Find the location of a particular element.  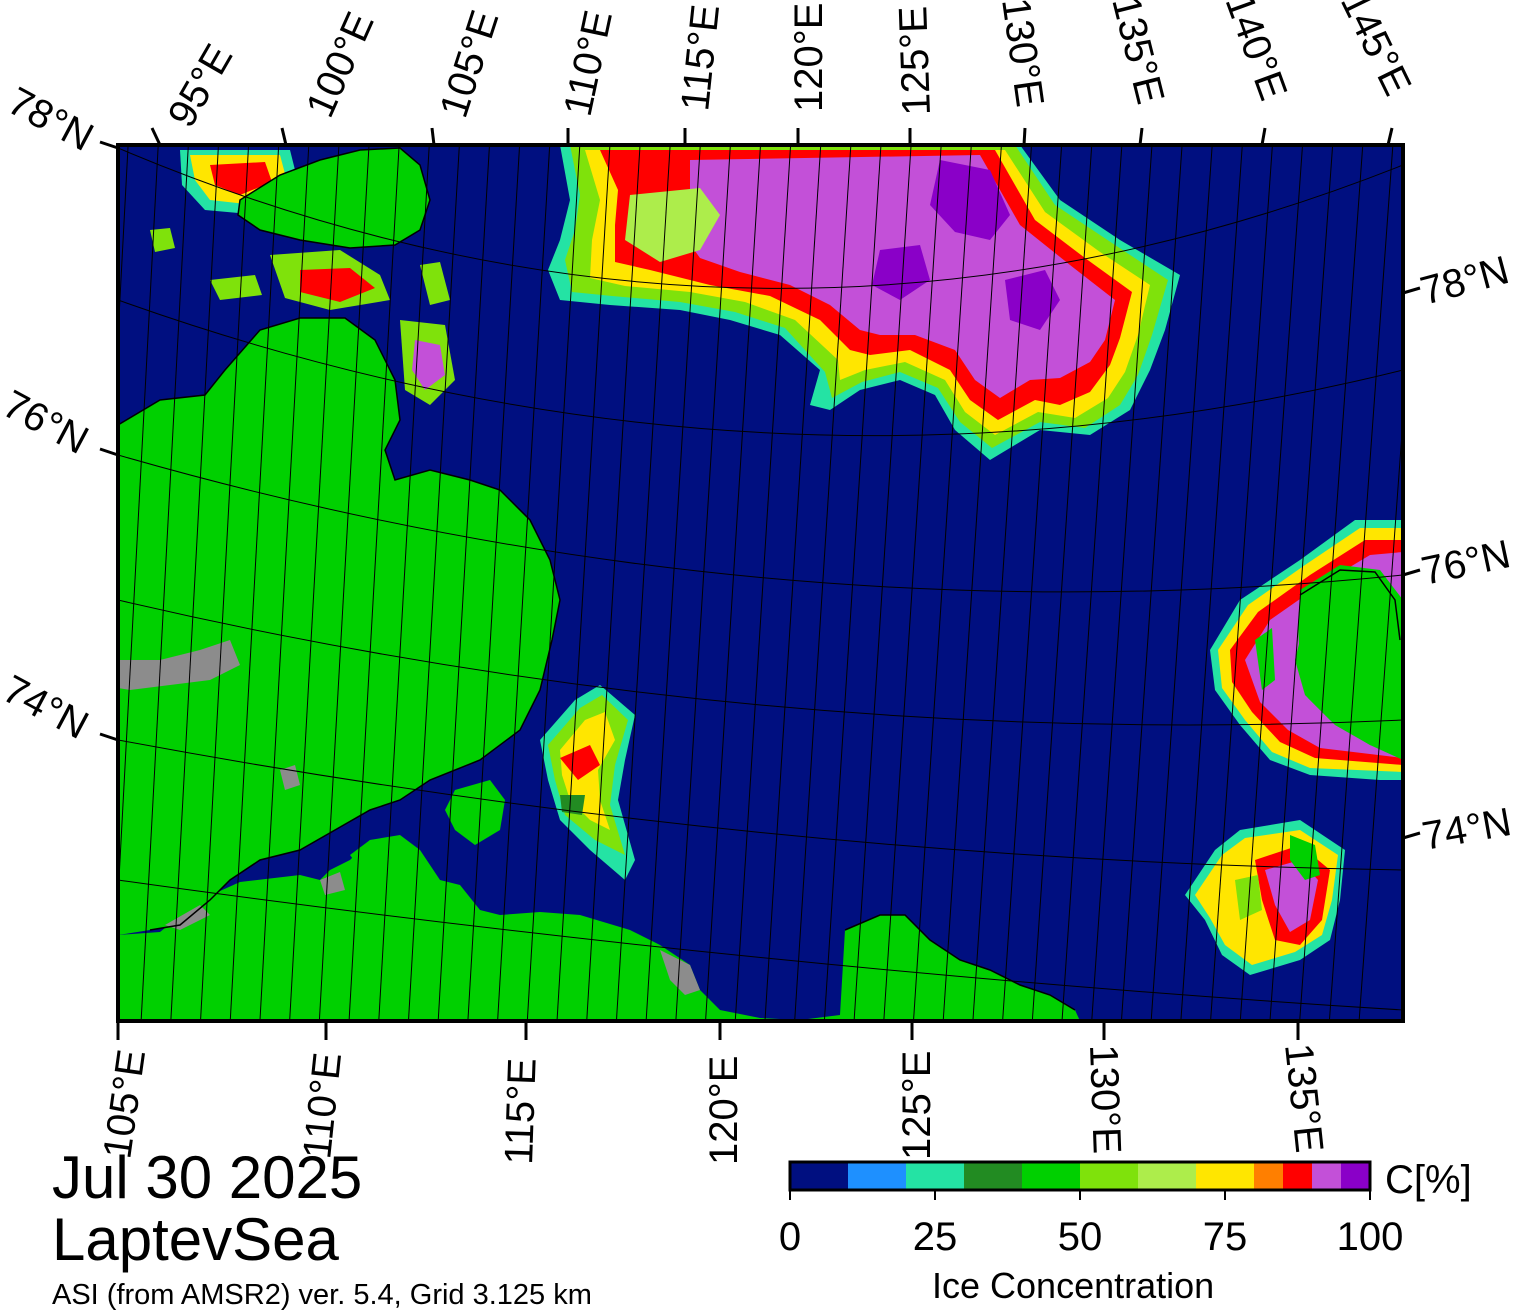

colorbar-tick-label: 50 is located at coordinates (1080, 1237).